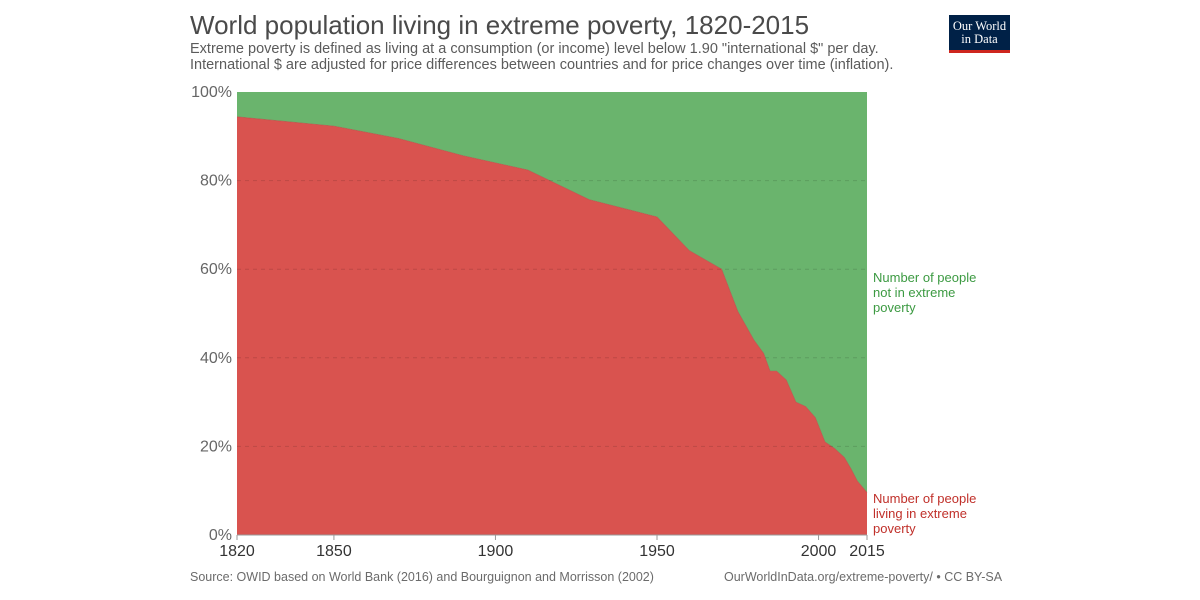 This screenshot has width=1200, height=600. I want to click on y-tick-label: 0%, so click(220, 535).